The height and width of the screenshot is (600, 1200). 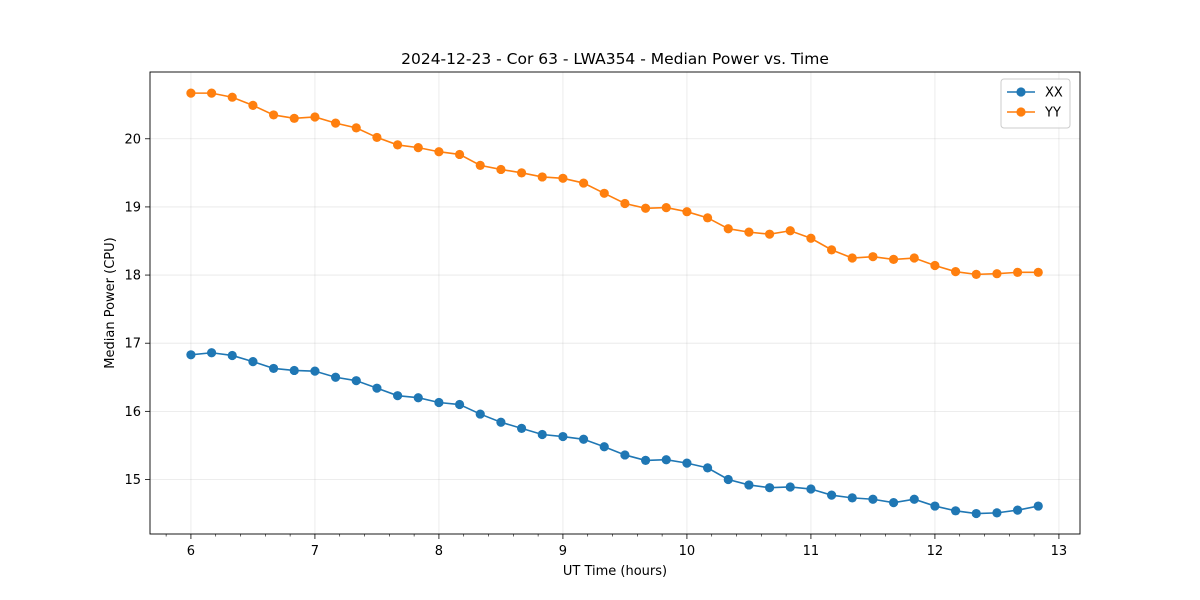 What do you see at coordinates (811, 551) in the screenshot?
I see `x-tick-label: 11` at bounding box center [811, 551].